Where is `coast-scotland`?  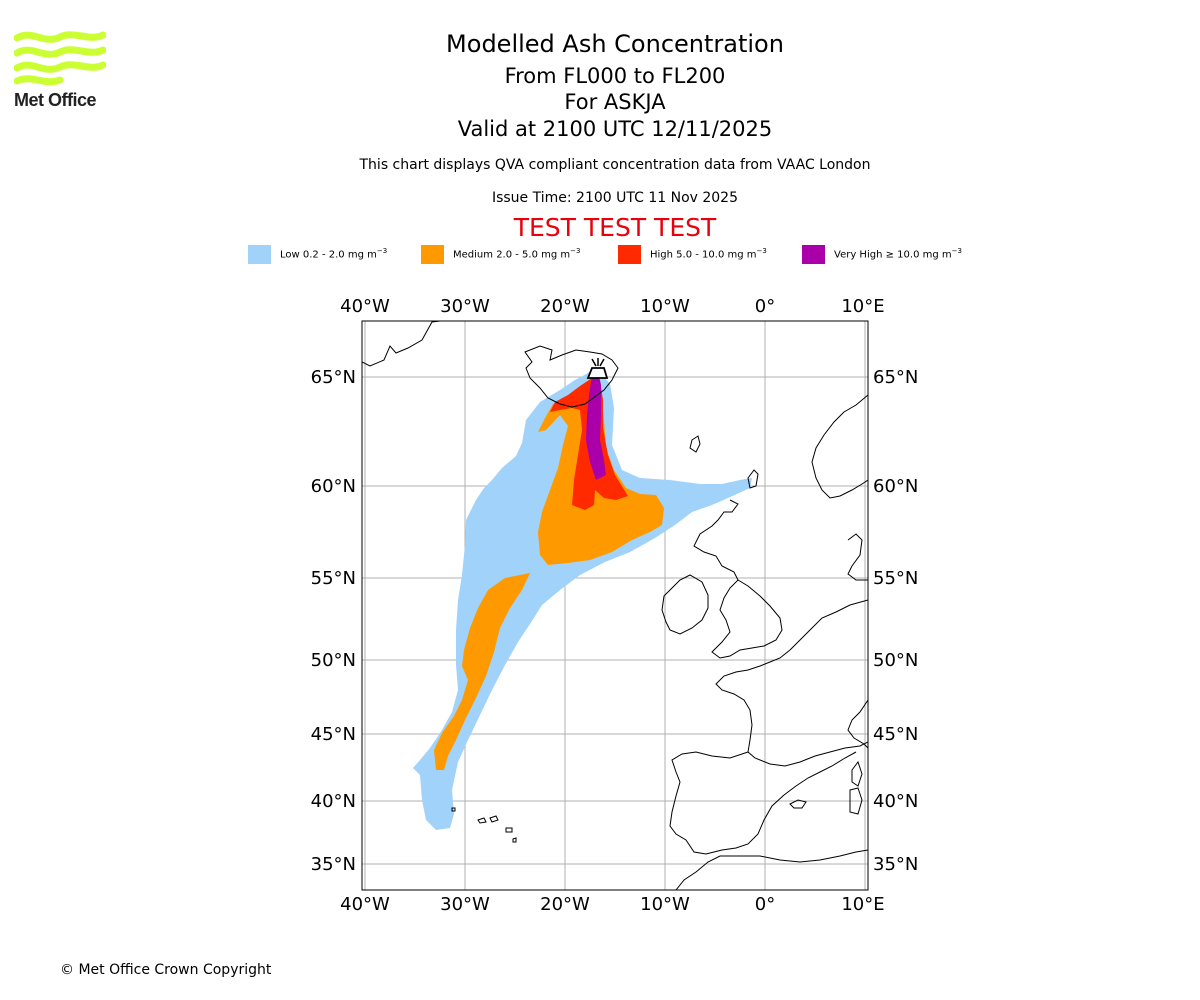 coast-scotland is located at coordinates (716, 540).